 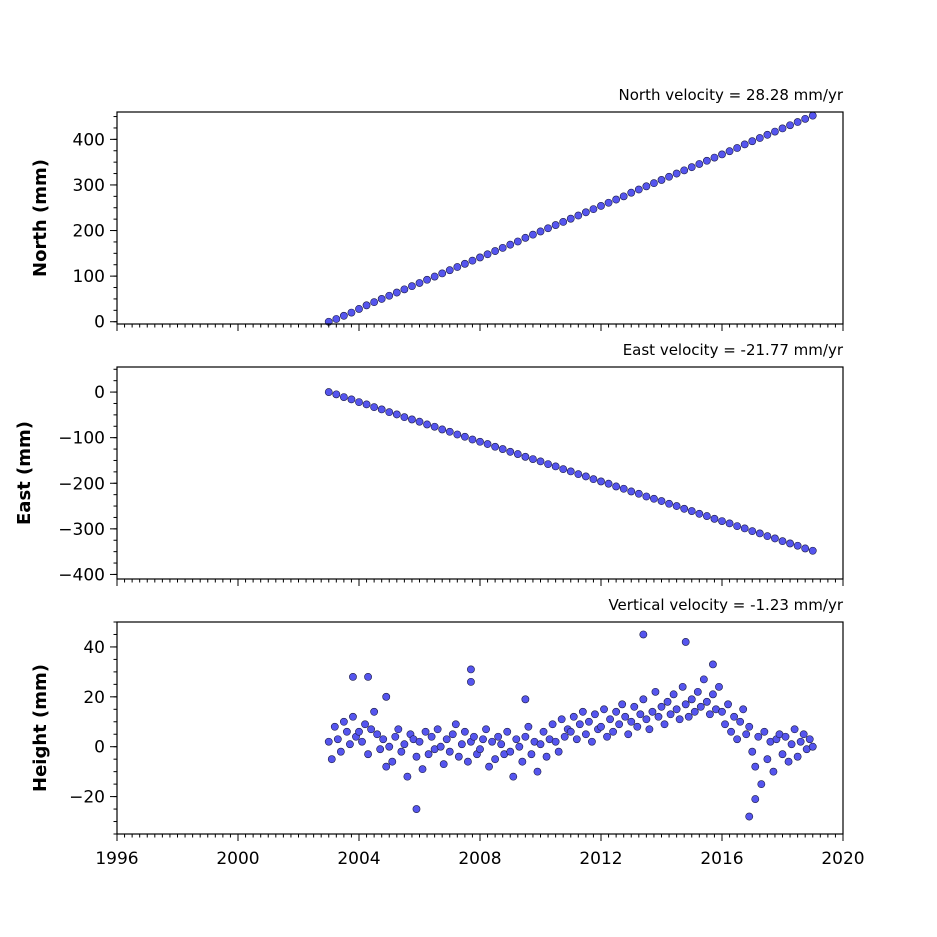 I want to click on height-y-tick-label: 20, so click(x=94, y=698).